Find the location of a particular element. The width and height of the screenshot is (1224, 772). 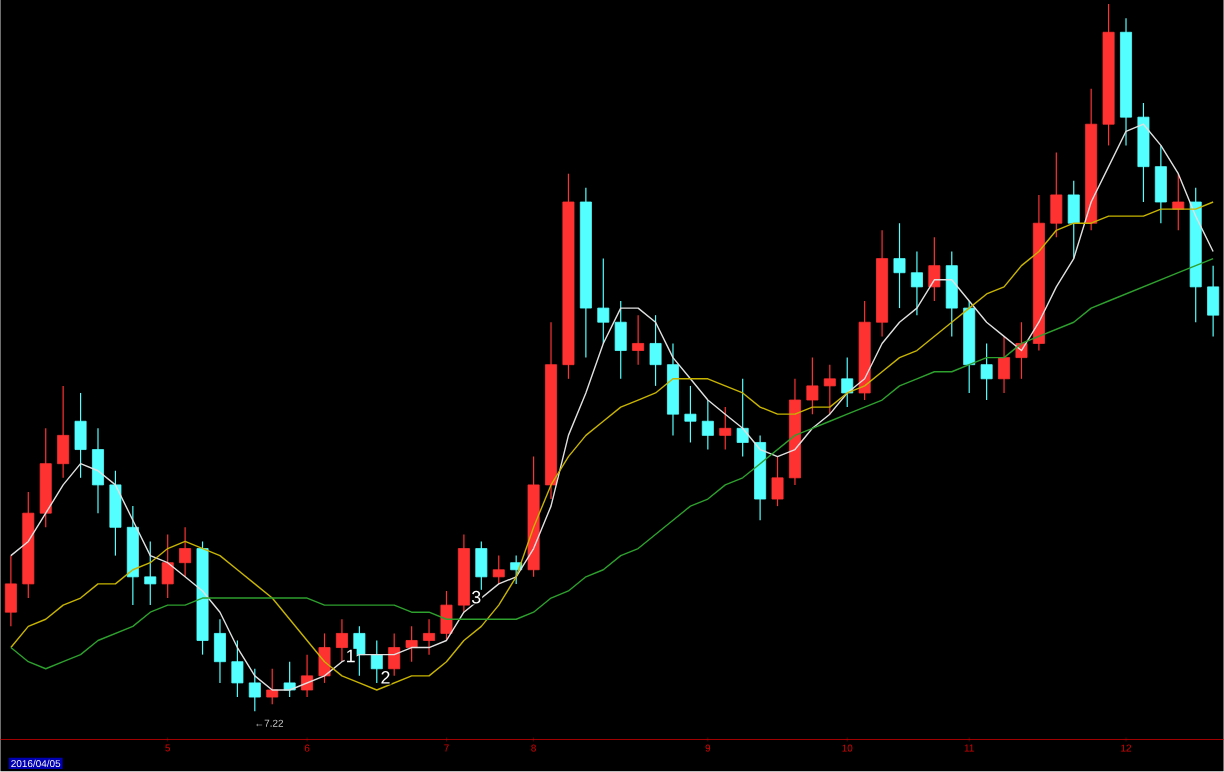

annotation: 1 is located at coordinates (351, 656).